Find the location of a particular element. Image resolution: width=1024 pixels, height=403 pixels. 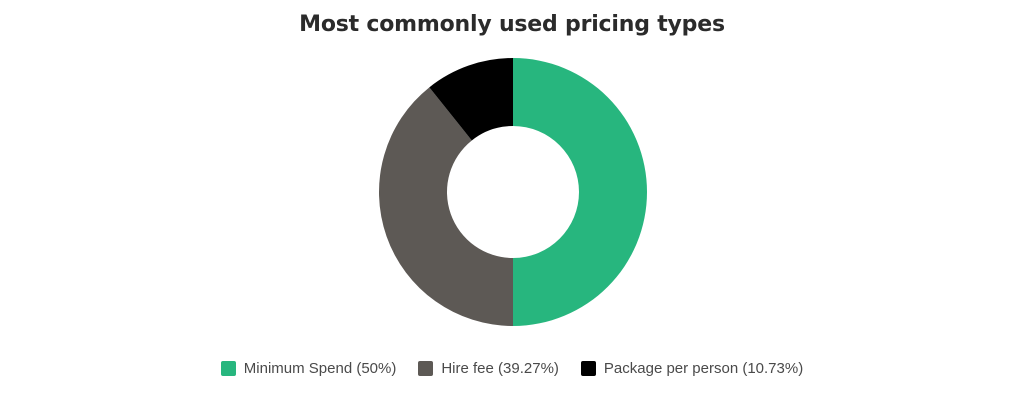

slice-minimum-spend is located at coordinates (580, 192).